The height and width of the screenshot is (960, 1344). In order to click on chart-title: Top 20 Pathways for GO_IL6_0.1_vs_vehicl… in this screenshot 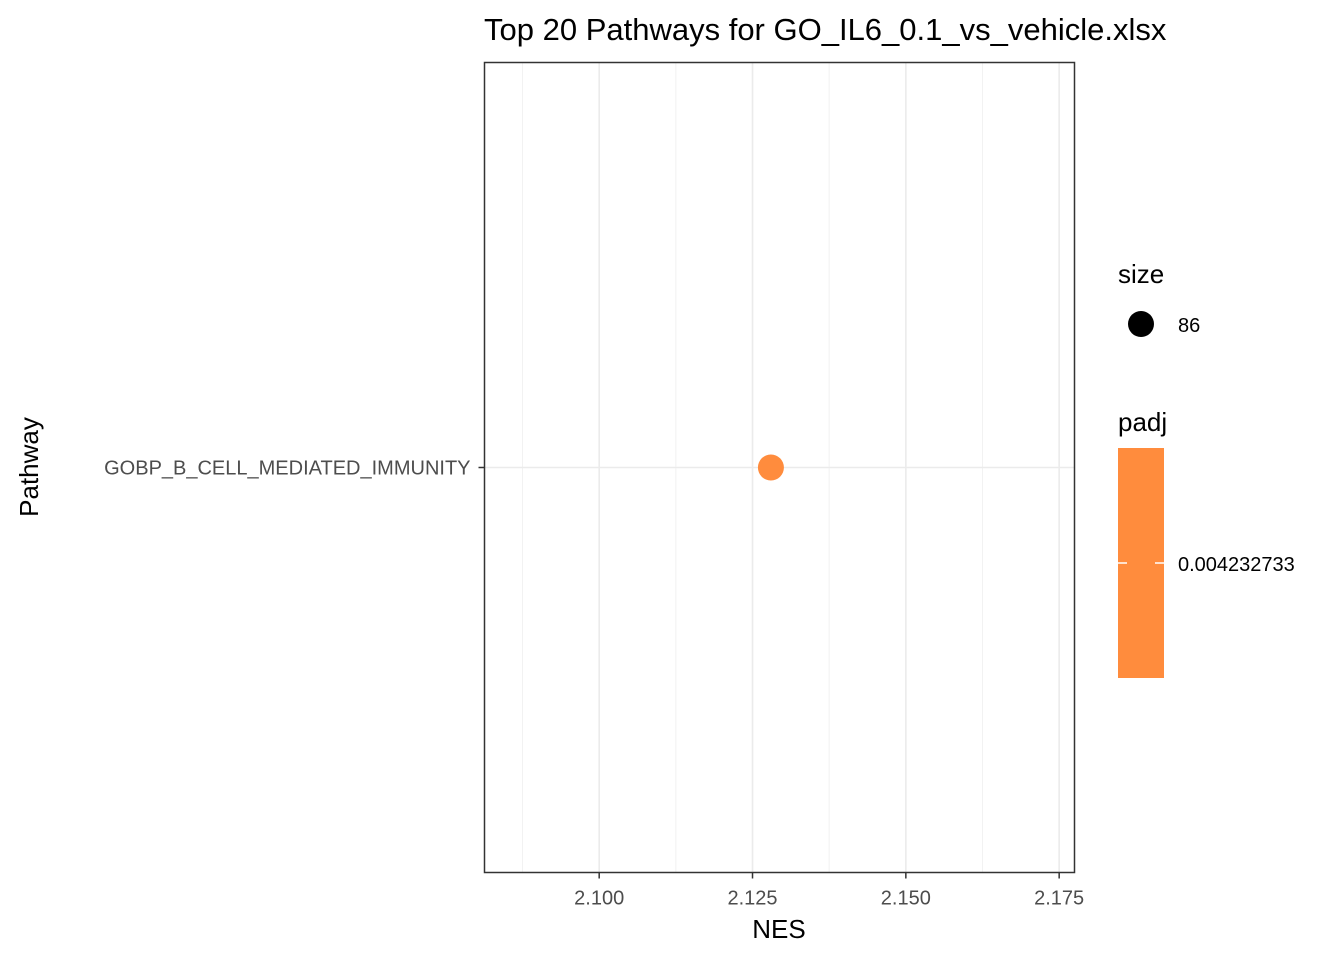, I will do `click(825, 29)`.